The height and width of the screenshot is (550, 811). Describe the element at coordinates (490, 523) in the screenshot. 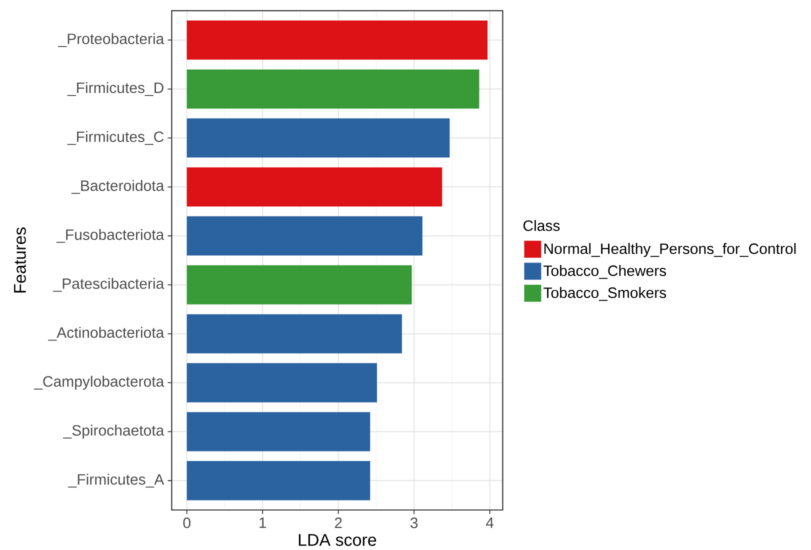

I see `x-tick-label: 4` at that location.